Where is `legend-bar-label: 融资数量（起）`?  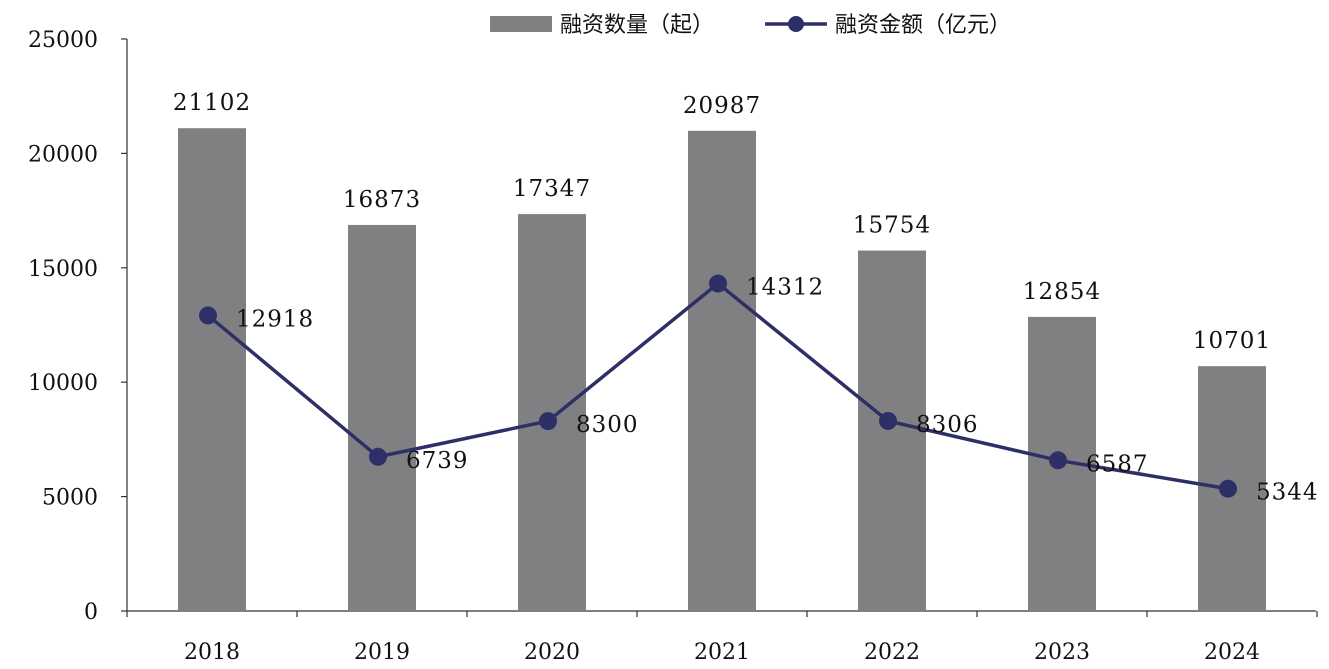 legend-bar-label: 融资数量（起） is located at coordinates (637, 25).